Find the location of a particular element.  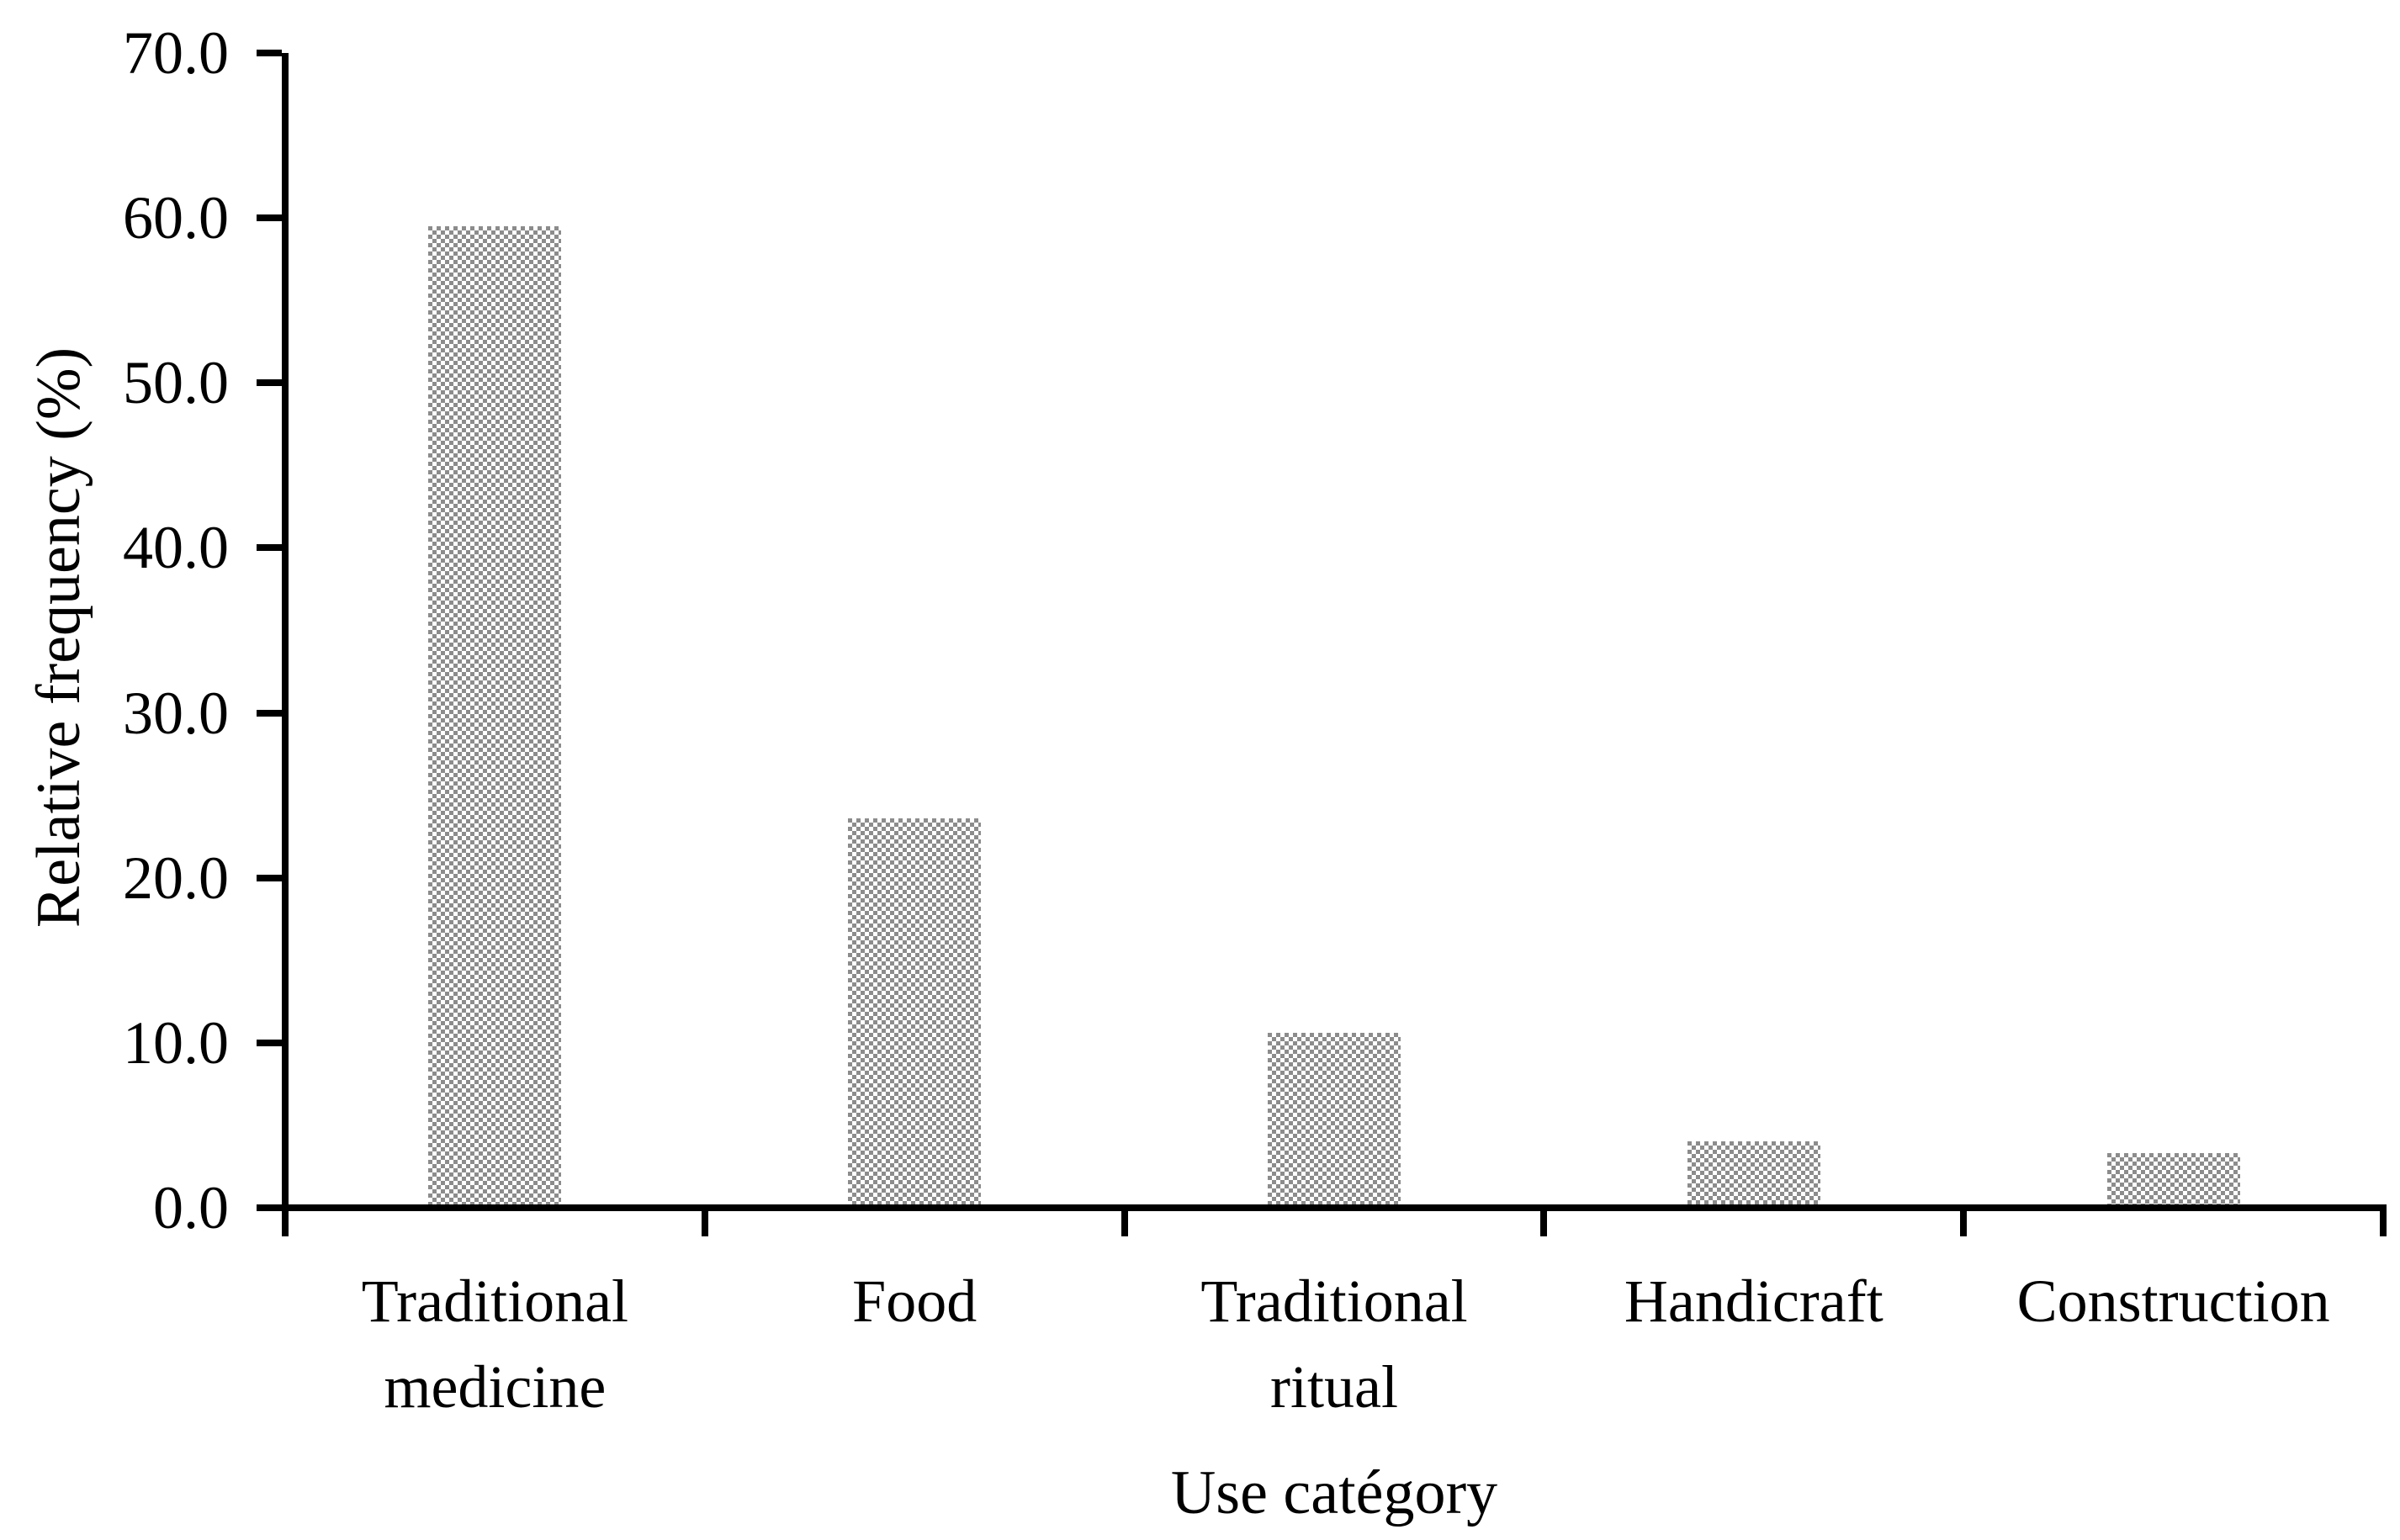

y-axis-line is located at coordinates (285, 644).